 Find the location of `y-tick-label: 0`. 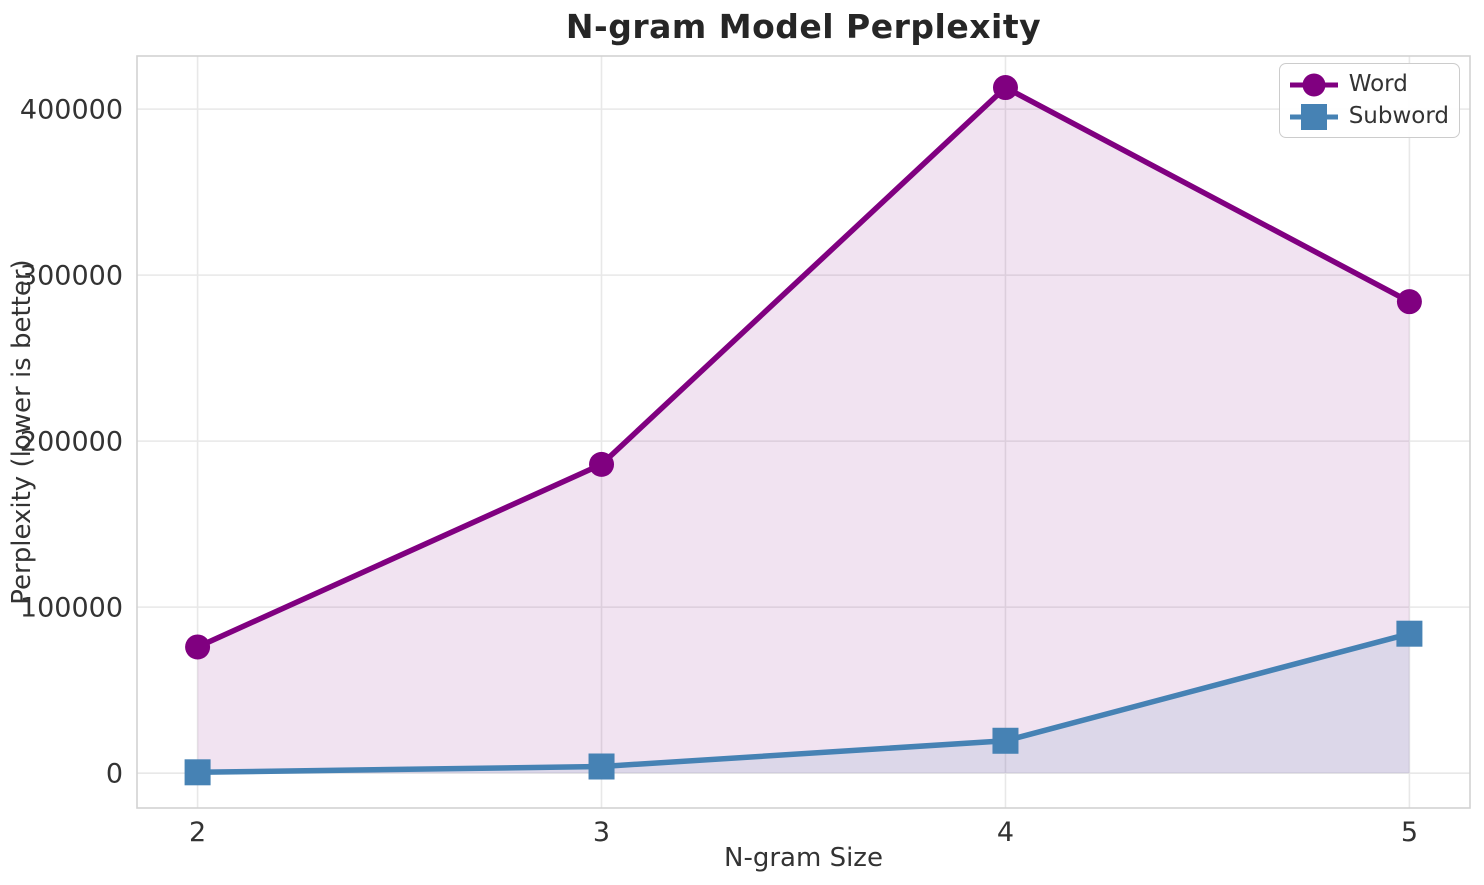

y-tick-label: 0 is located at coordinates (114, 774).